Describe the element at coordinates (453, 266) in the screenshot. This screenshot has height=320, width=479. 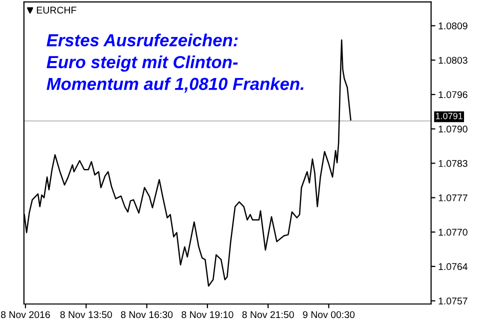
I see `y-tick-label: 1.0764` at that location.